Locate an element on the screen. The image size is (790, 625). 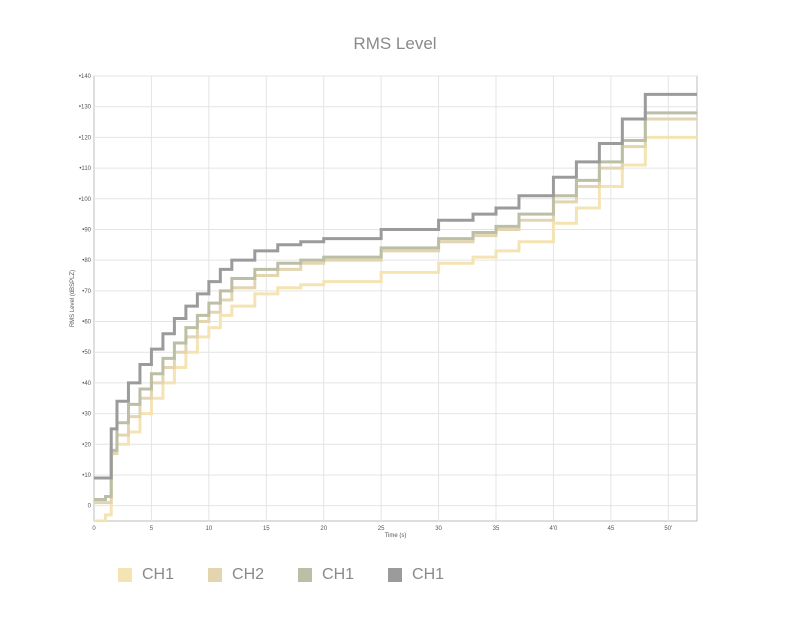
x-tick-label: 5 is located at coordinates (152, 529).